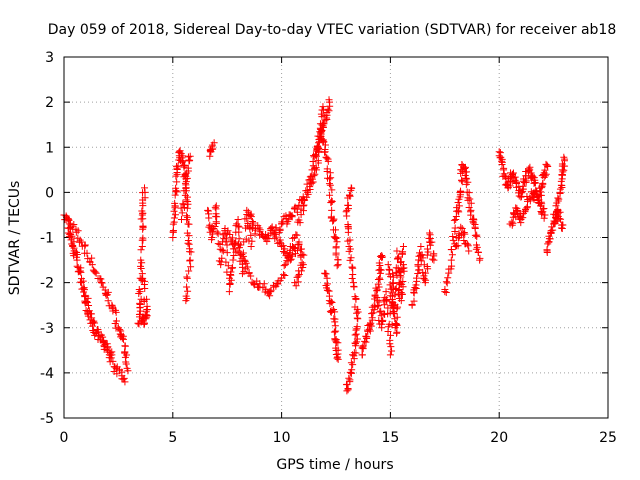 This screenshot has width=640, height=480. I want to click on y-tick-label: 1, so click(49, 148).